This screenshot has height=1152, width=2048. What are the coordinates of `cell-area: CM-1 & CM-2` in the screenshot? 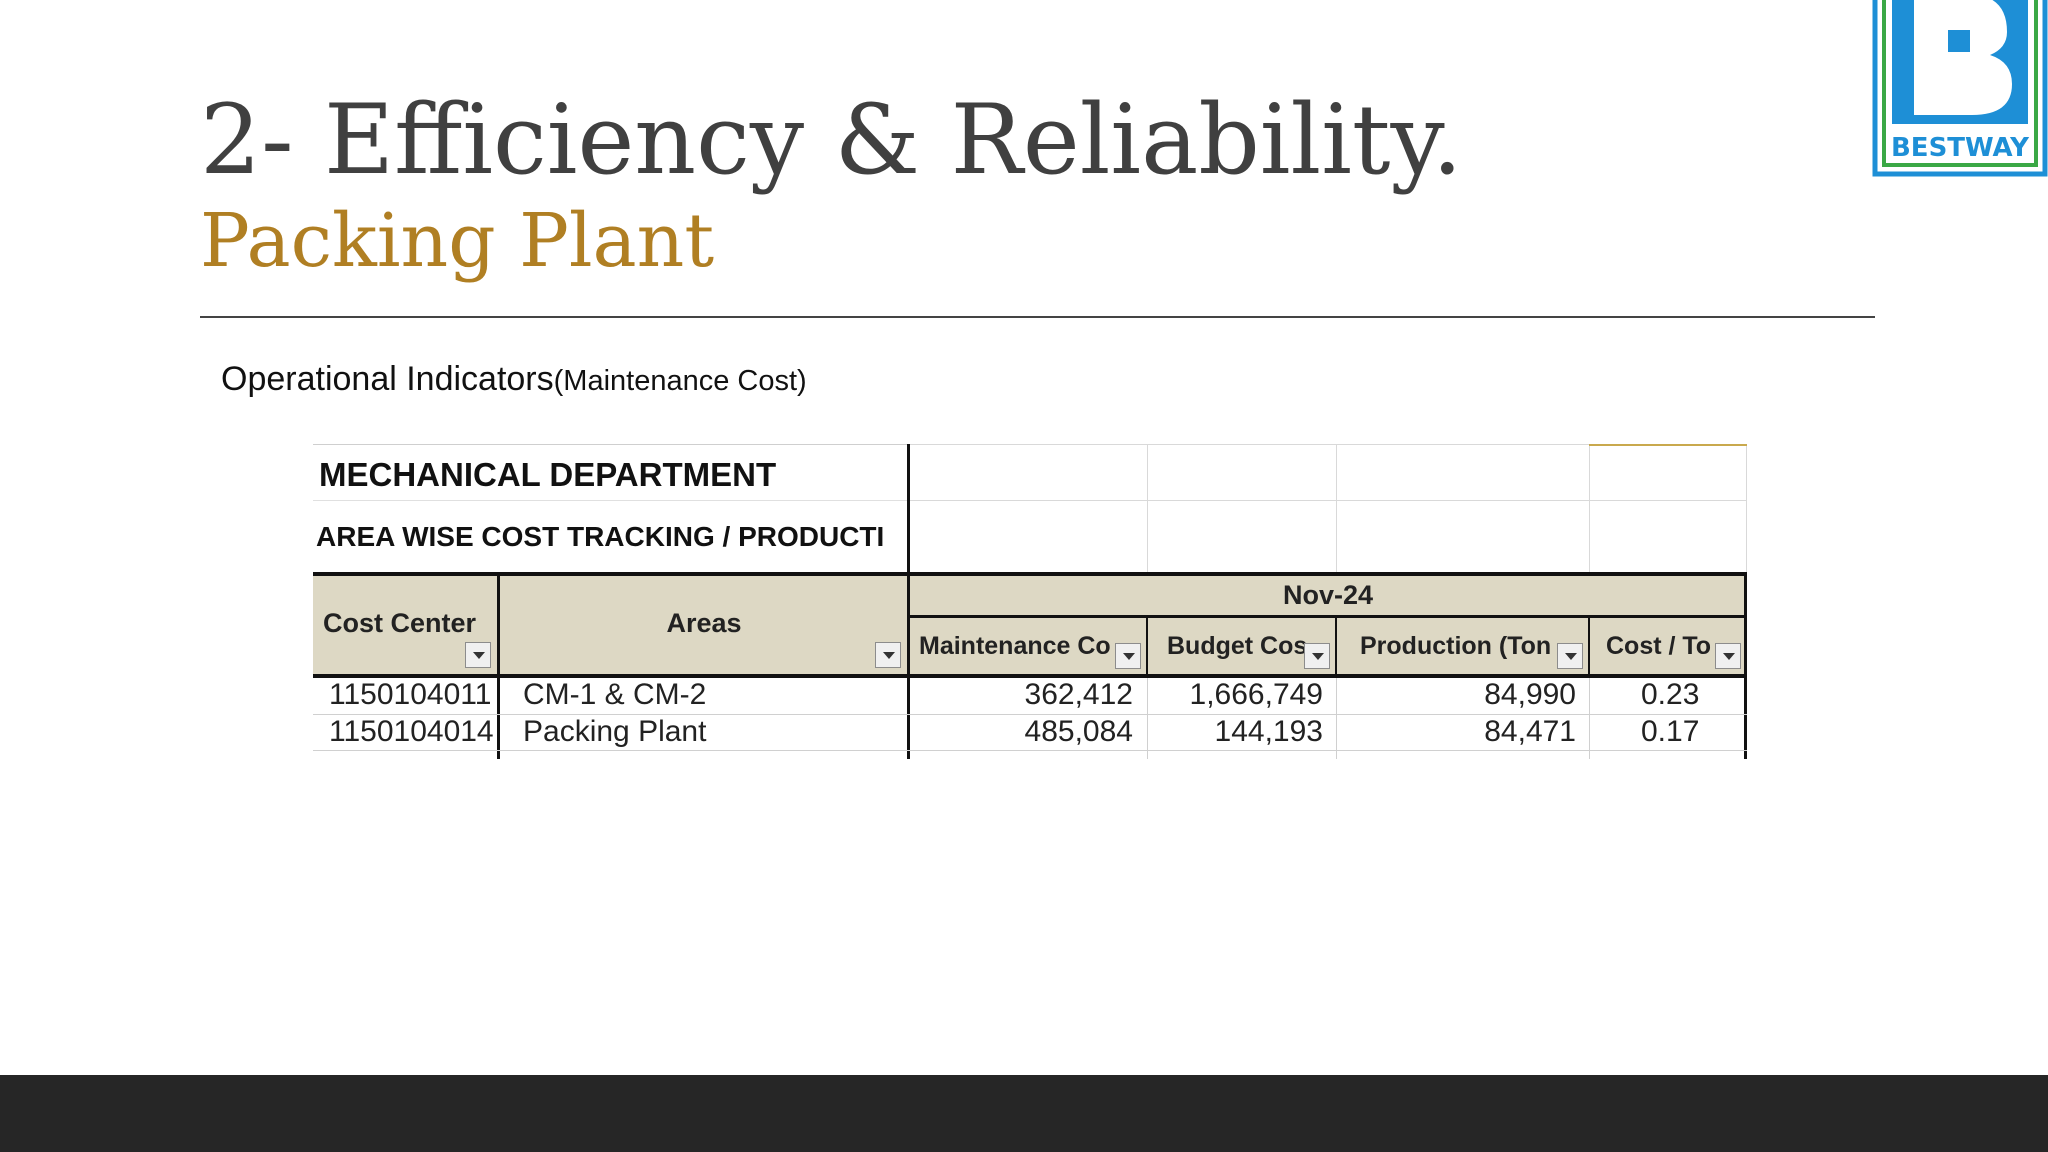 It's located at (615, 694).